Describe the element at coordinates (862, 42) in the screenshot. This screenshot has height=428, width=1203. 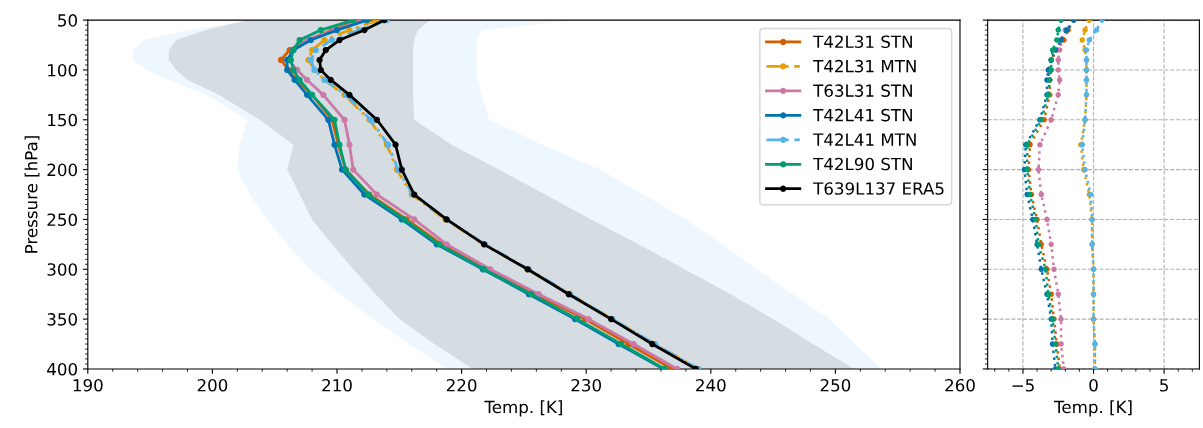
I see `legend-label: T42L31 STN` at that location.